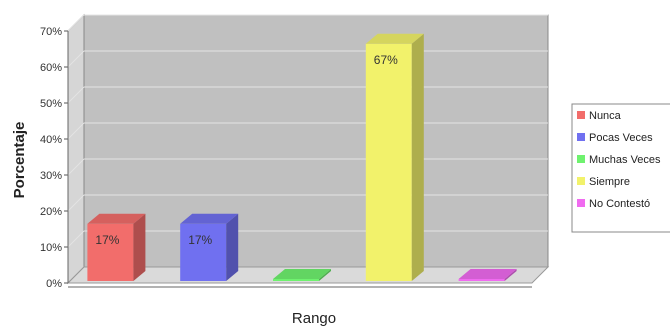  I want to click on legend-box, so click(620, 168).